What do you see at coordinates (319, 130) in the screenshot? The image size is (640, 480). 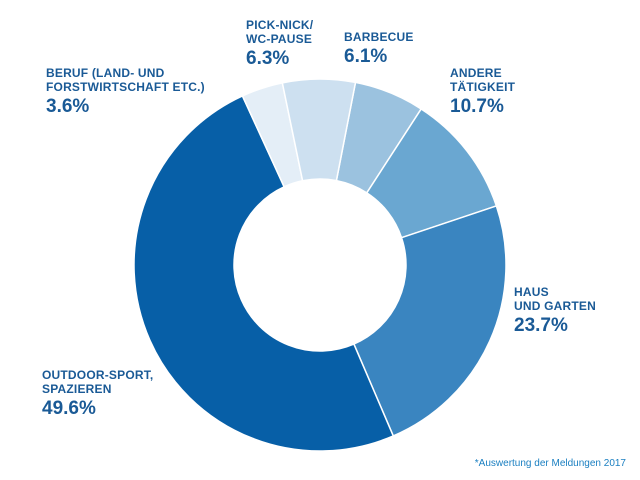 I see `slice-pick-nick` at bounding box center [319, 130].